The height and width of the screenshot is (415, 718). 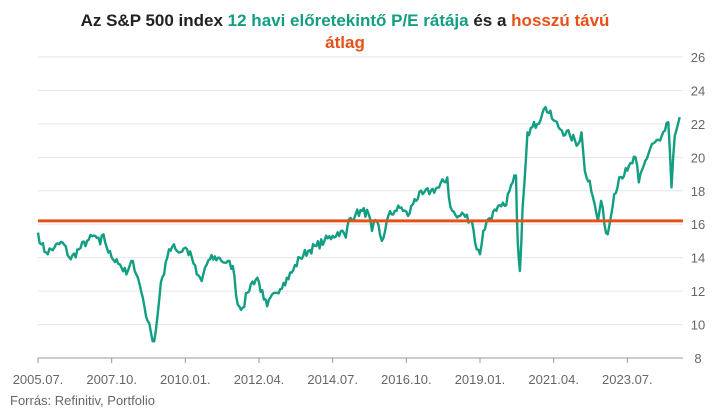 What do you see at coordinates (698, 224) in the screenshot?
I see `y-tick-label-16: 16` at bounding box center [698, 224].